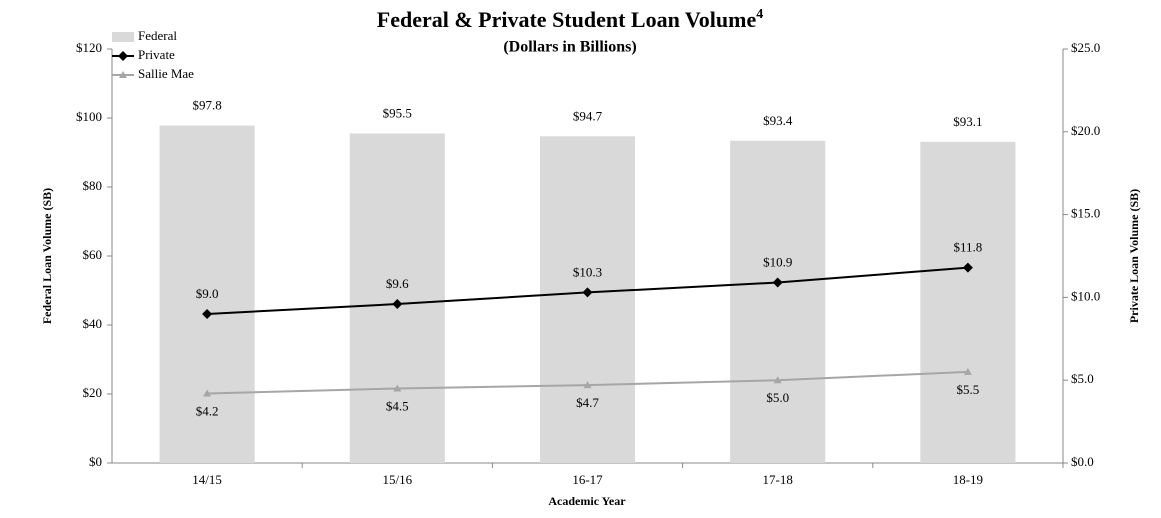 The height and width of the screenshot is (518, 1161). What do you see at coordinates (569, 47) in the screenshot?
I see `chart-subtitle: (Dollars in Billions)` at bounding box center [569, 47].